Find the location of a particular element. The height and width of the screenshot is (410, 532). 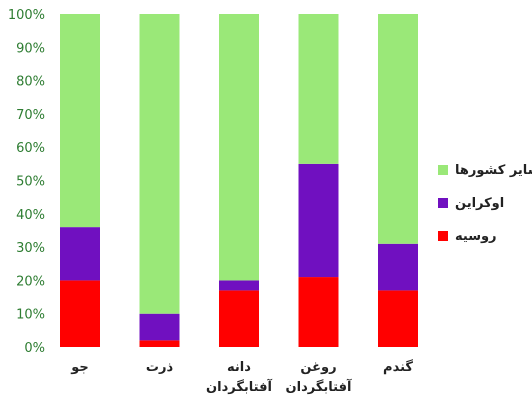

legend-label: روسیه is located at coordinates (476, 236).